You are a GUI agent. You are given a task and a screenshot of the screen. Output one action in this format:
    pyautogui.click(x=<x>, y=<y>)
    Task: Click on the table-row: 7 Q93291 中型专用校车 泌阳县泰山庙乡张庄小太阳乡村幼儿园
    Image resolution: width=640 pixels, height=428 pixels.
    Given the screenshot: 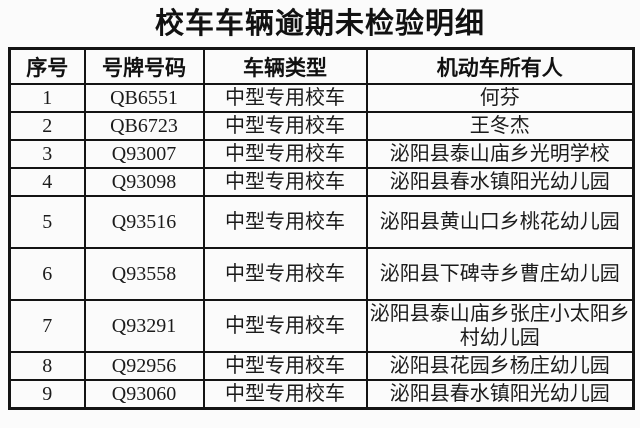 What is the action you would take?
    pyautogui.click(x=321, y=326)
    